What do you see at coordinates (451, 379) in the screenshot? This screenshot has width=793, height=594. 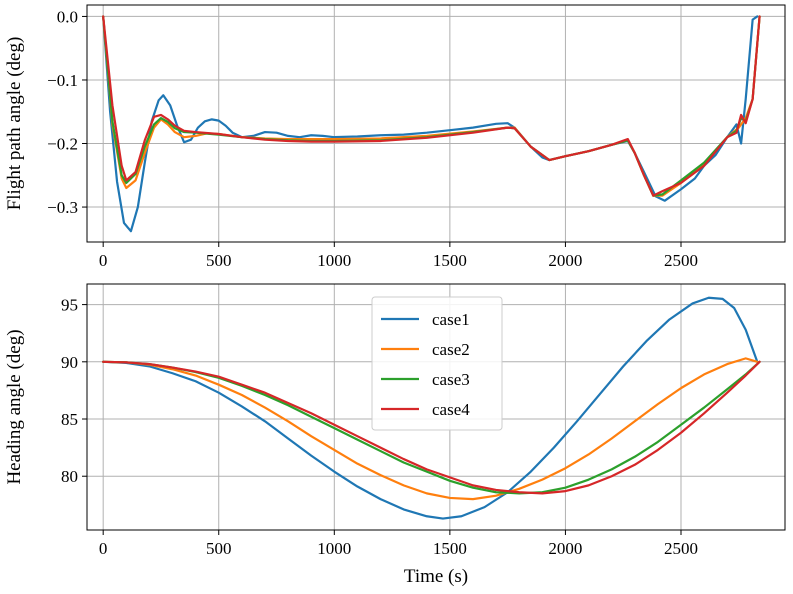 I see `legend-label-case3: case3` at bounding box center [451, 379].